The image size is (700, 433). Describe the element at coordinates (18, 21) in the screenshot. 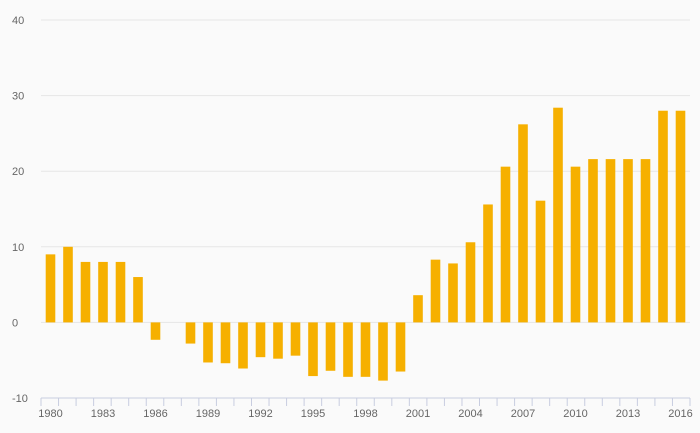

I see `y-tick-label: 40` at that location.